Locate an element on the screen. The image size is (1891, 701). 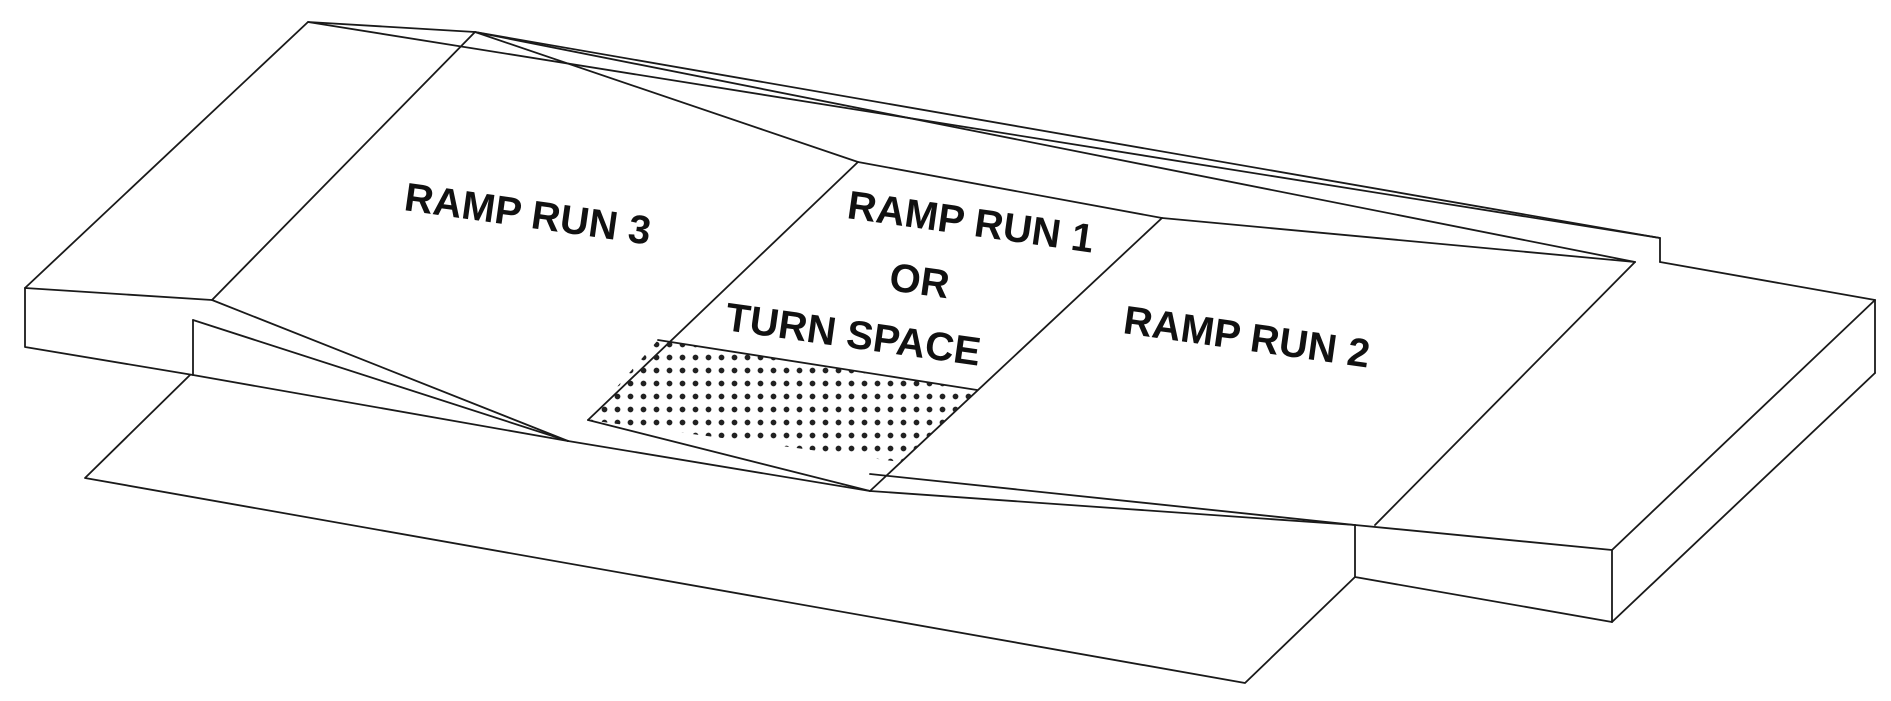
label-ramp-run-2: RAMP RUN 2 is located at coordinates (1247, 337).